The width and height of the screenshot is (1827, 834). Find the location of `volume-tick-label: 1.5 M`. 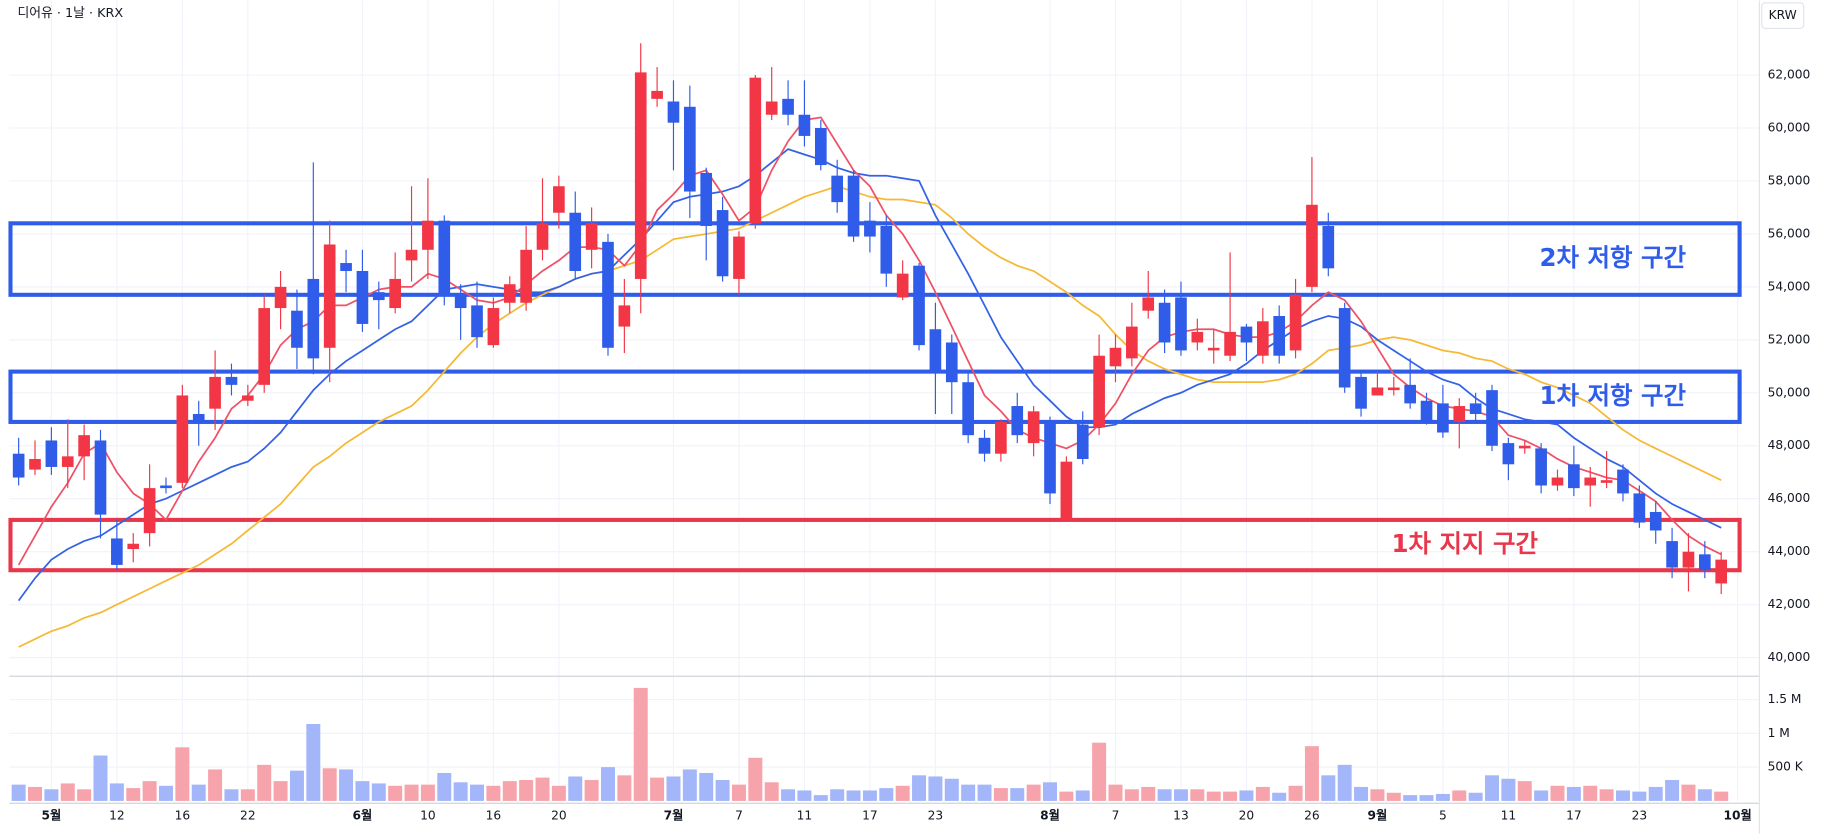

volume-tick-label: 1.5 M is located at coordinates (1785, 699).